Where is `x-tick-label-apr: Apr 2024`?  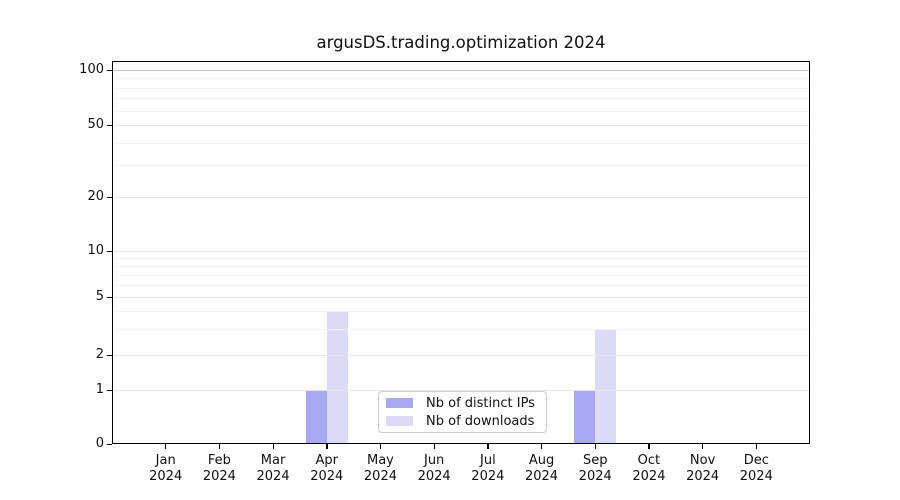 x-tick-label-apr: Apr 2024 is located at coordinates (327, 468).